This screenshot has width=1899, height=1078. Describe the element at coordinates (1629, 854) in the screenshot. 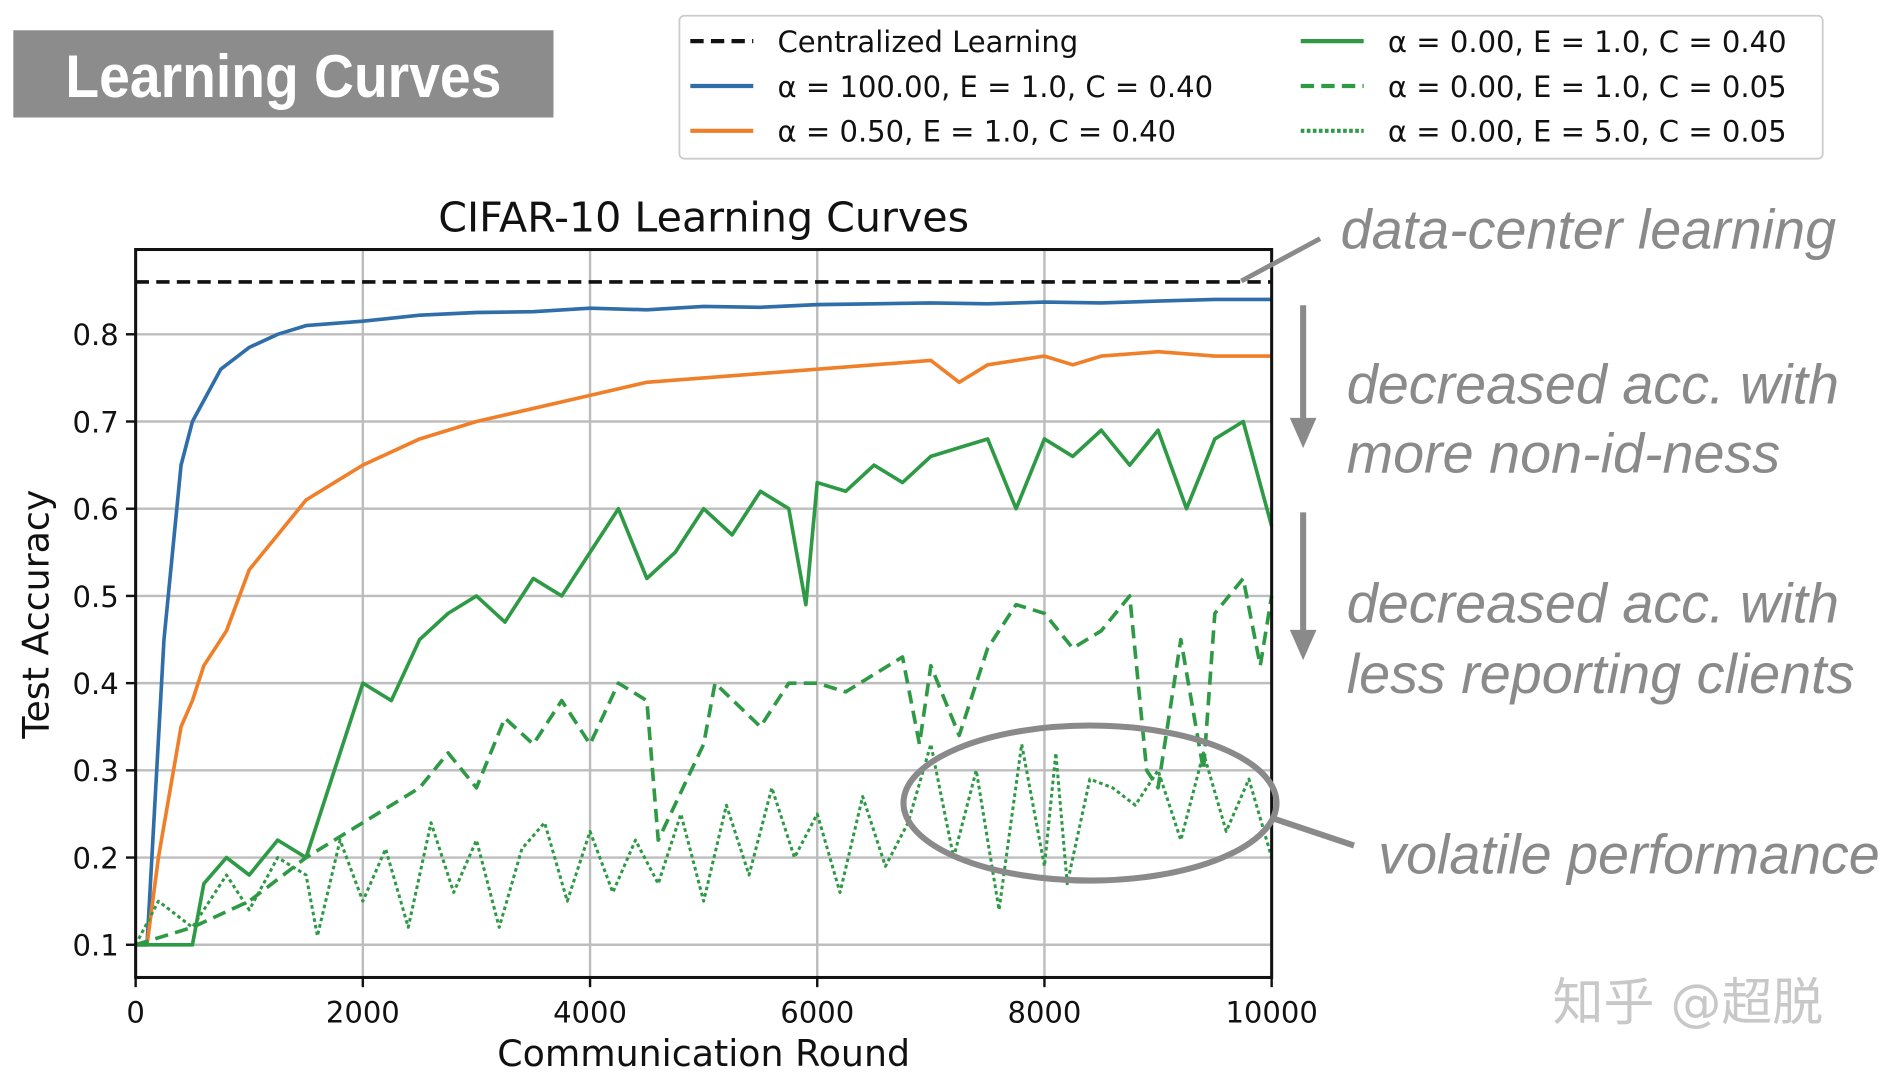

I see `annotation-volatile: volatile performance` at that location.